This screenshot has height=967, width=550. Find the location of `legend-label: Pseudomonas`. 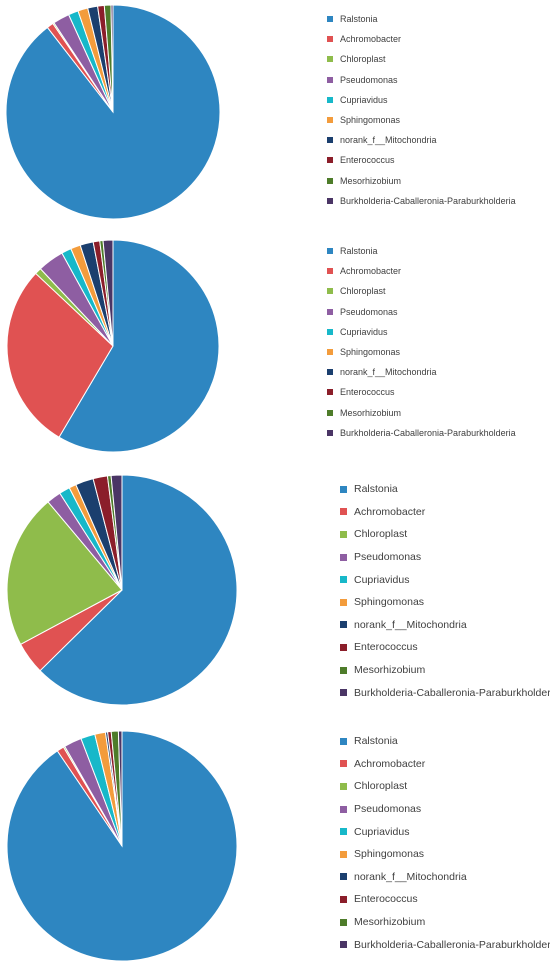

legend-label: Pseudomonas is located at coordinates (369, 311).